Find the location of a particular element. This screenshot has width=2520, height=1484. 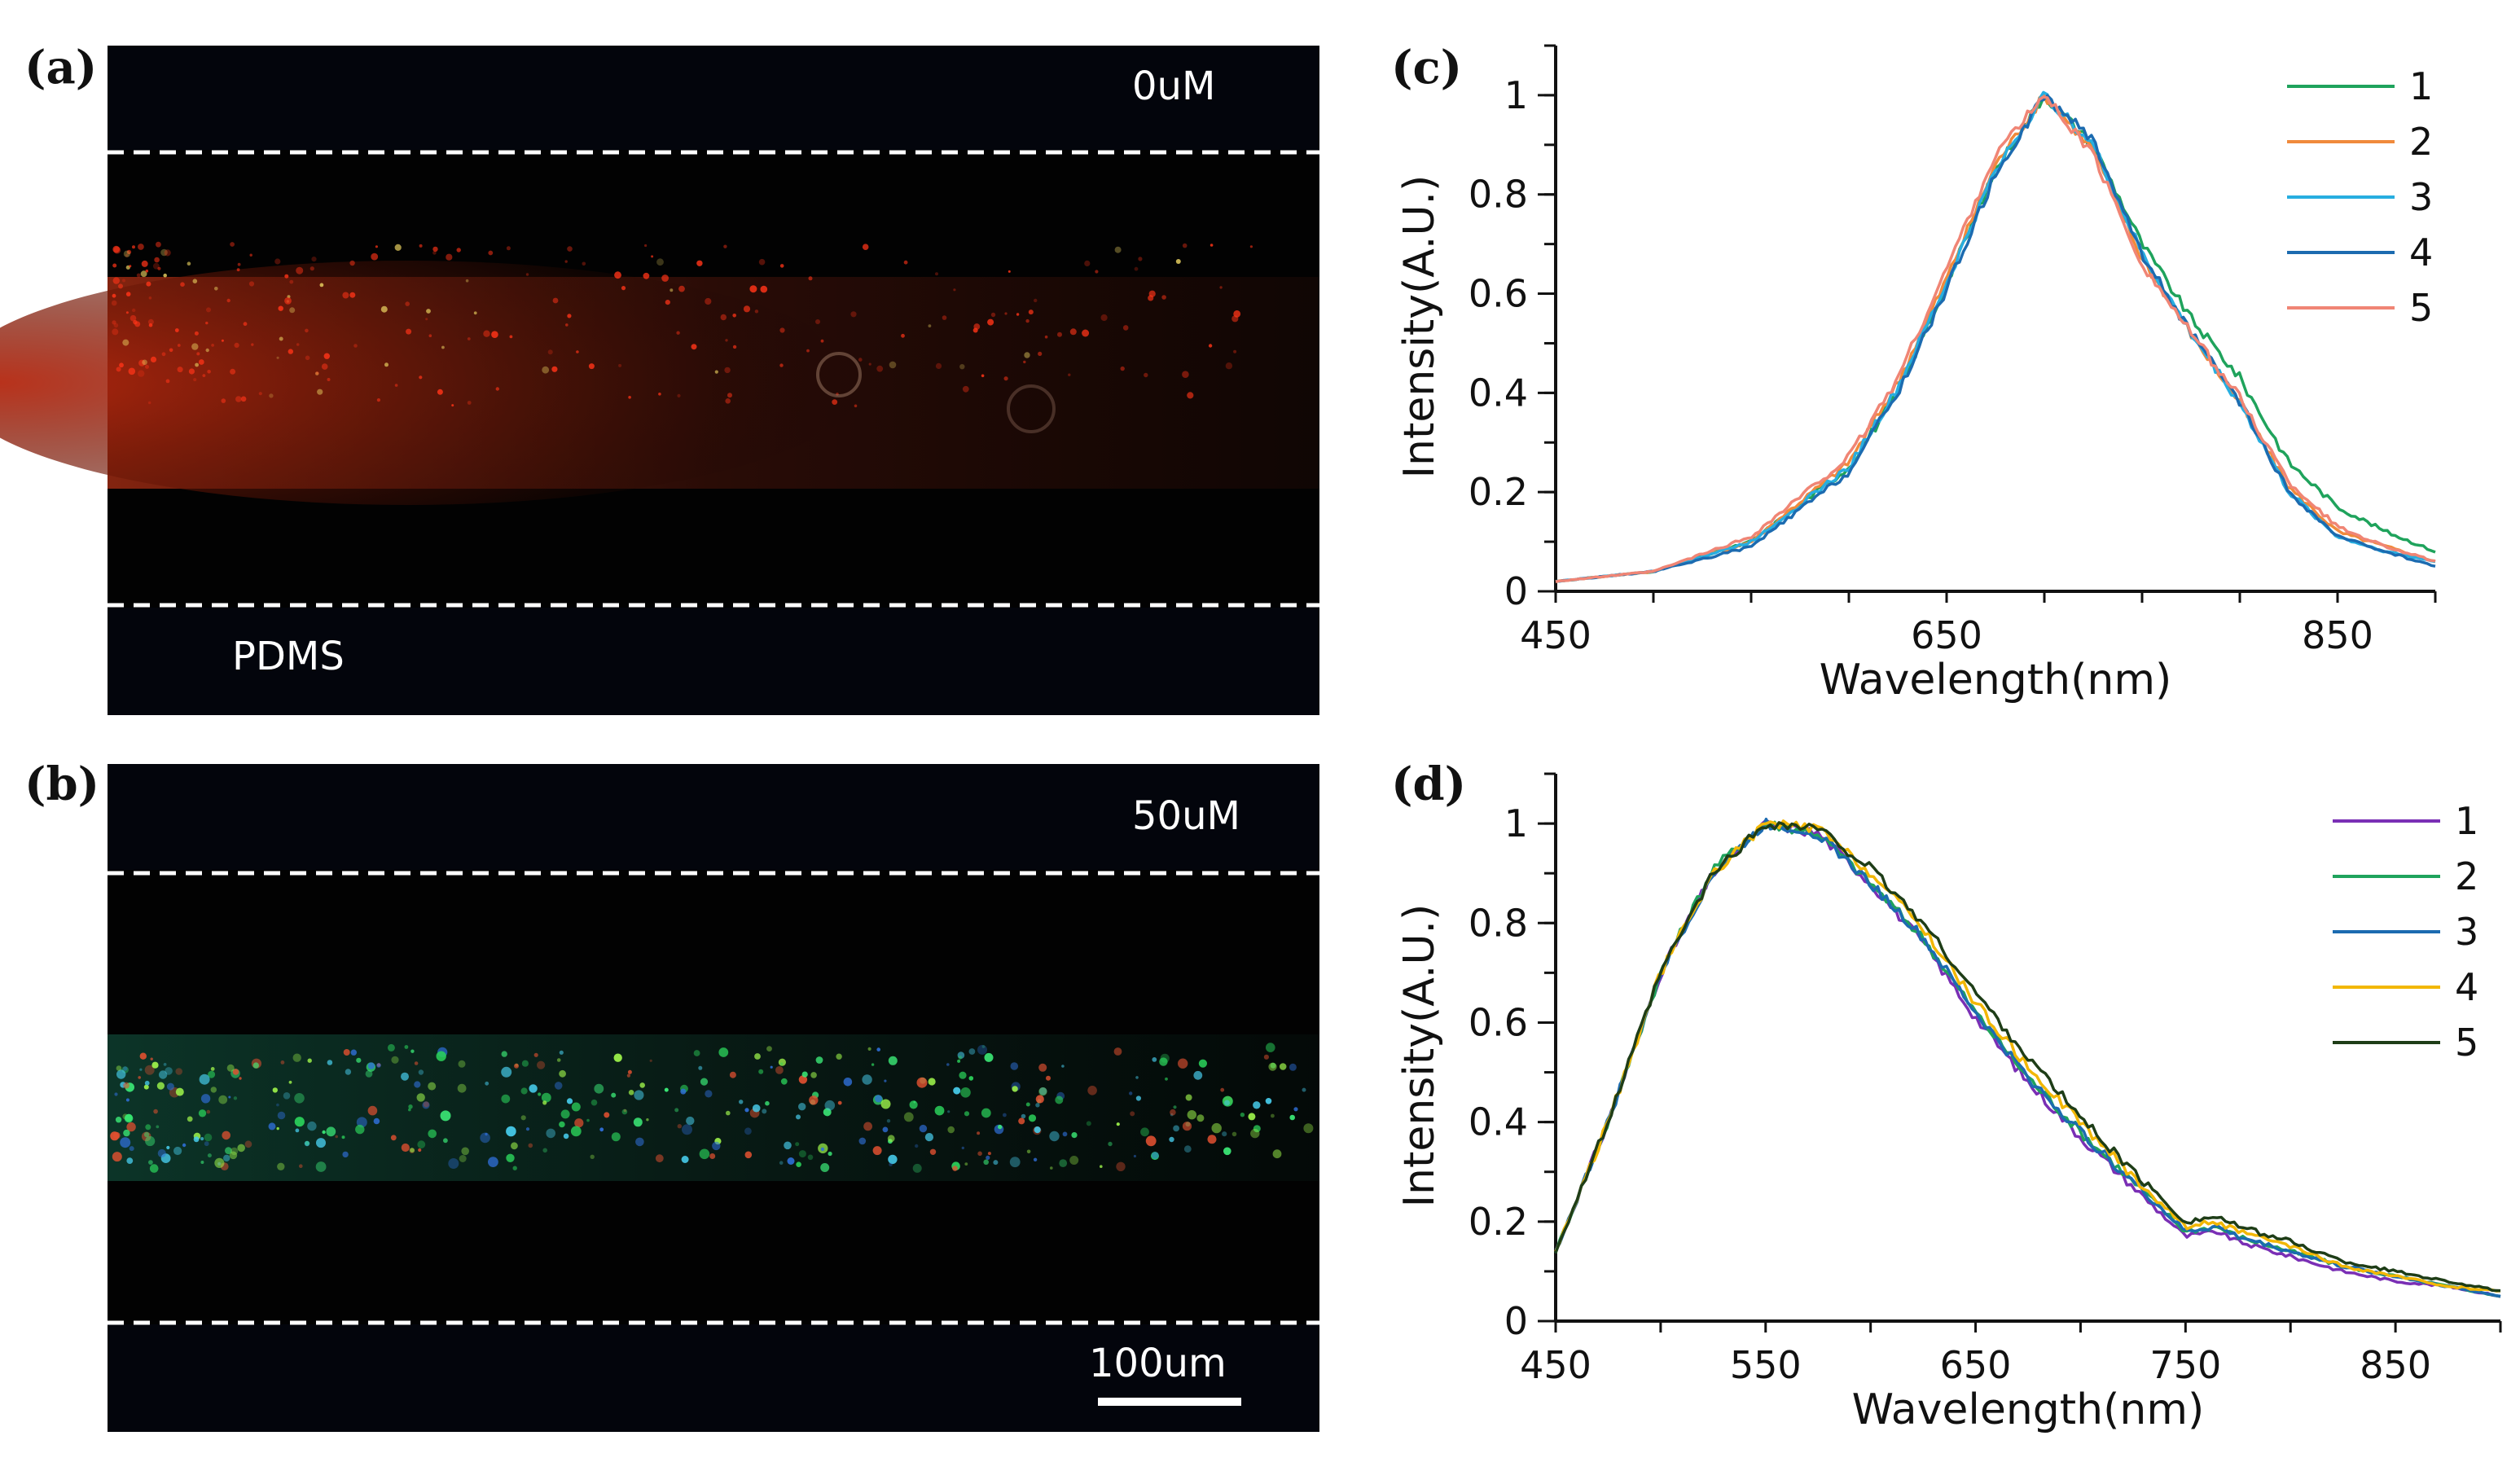

legend-label-1: 1 is located at coordinates (2421, 86).